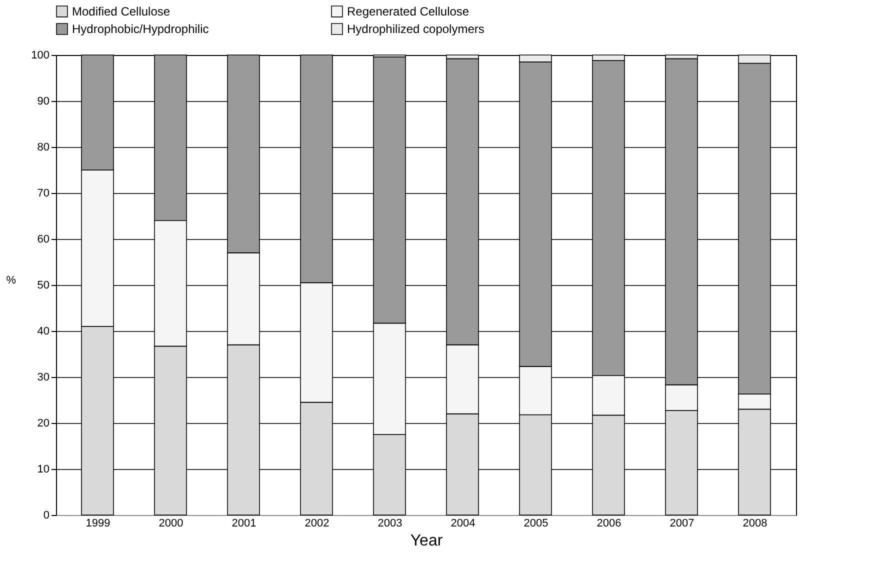  I want to click on y-tick-label: 100, so click(40, 56).